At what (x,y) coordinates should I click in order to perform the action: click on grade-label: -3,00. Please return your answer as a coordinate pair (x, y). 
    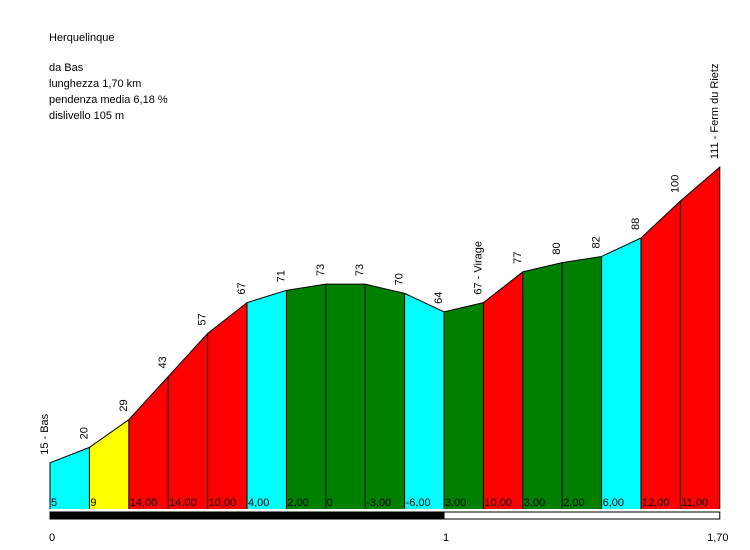
    Looking at the image, I should click on (378, 503).